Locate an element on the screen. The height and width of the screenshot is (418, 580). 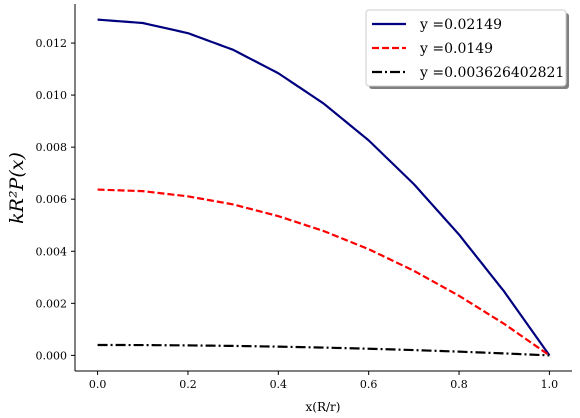
legend-box is located at coordinates (466, 48).